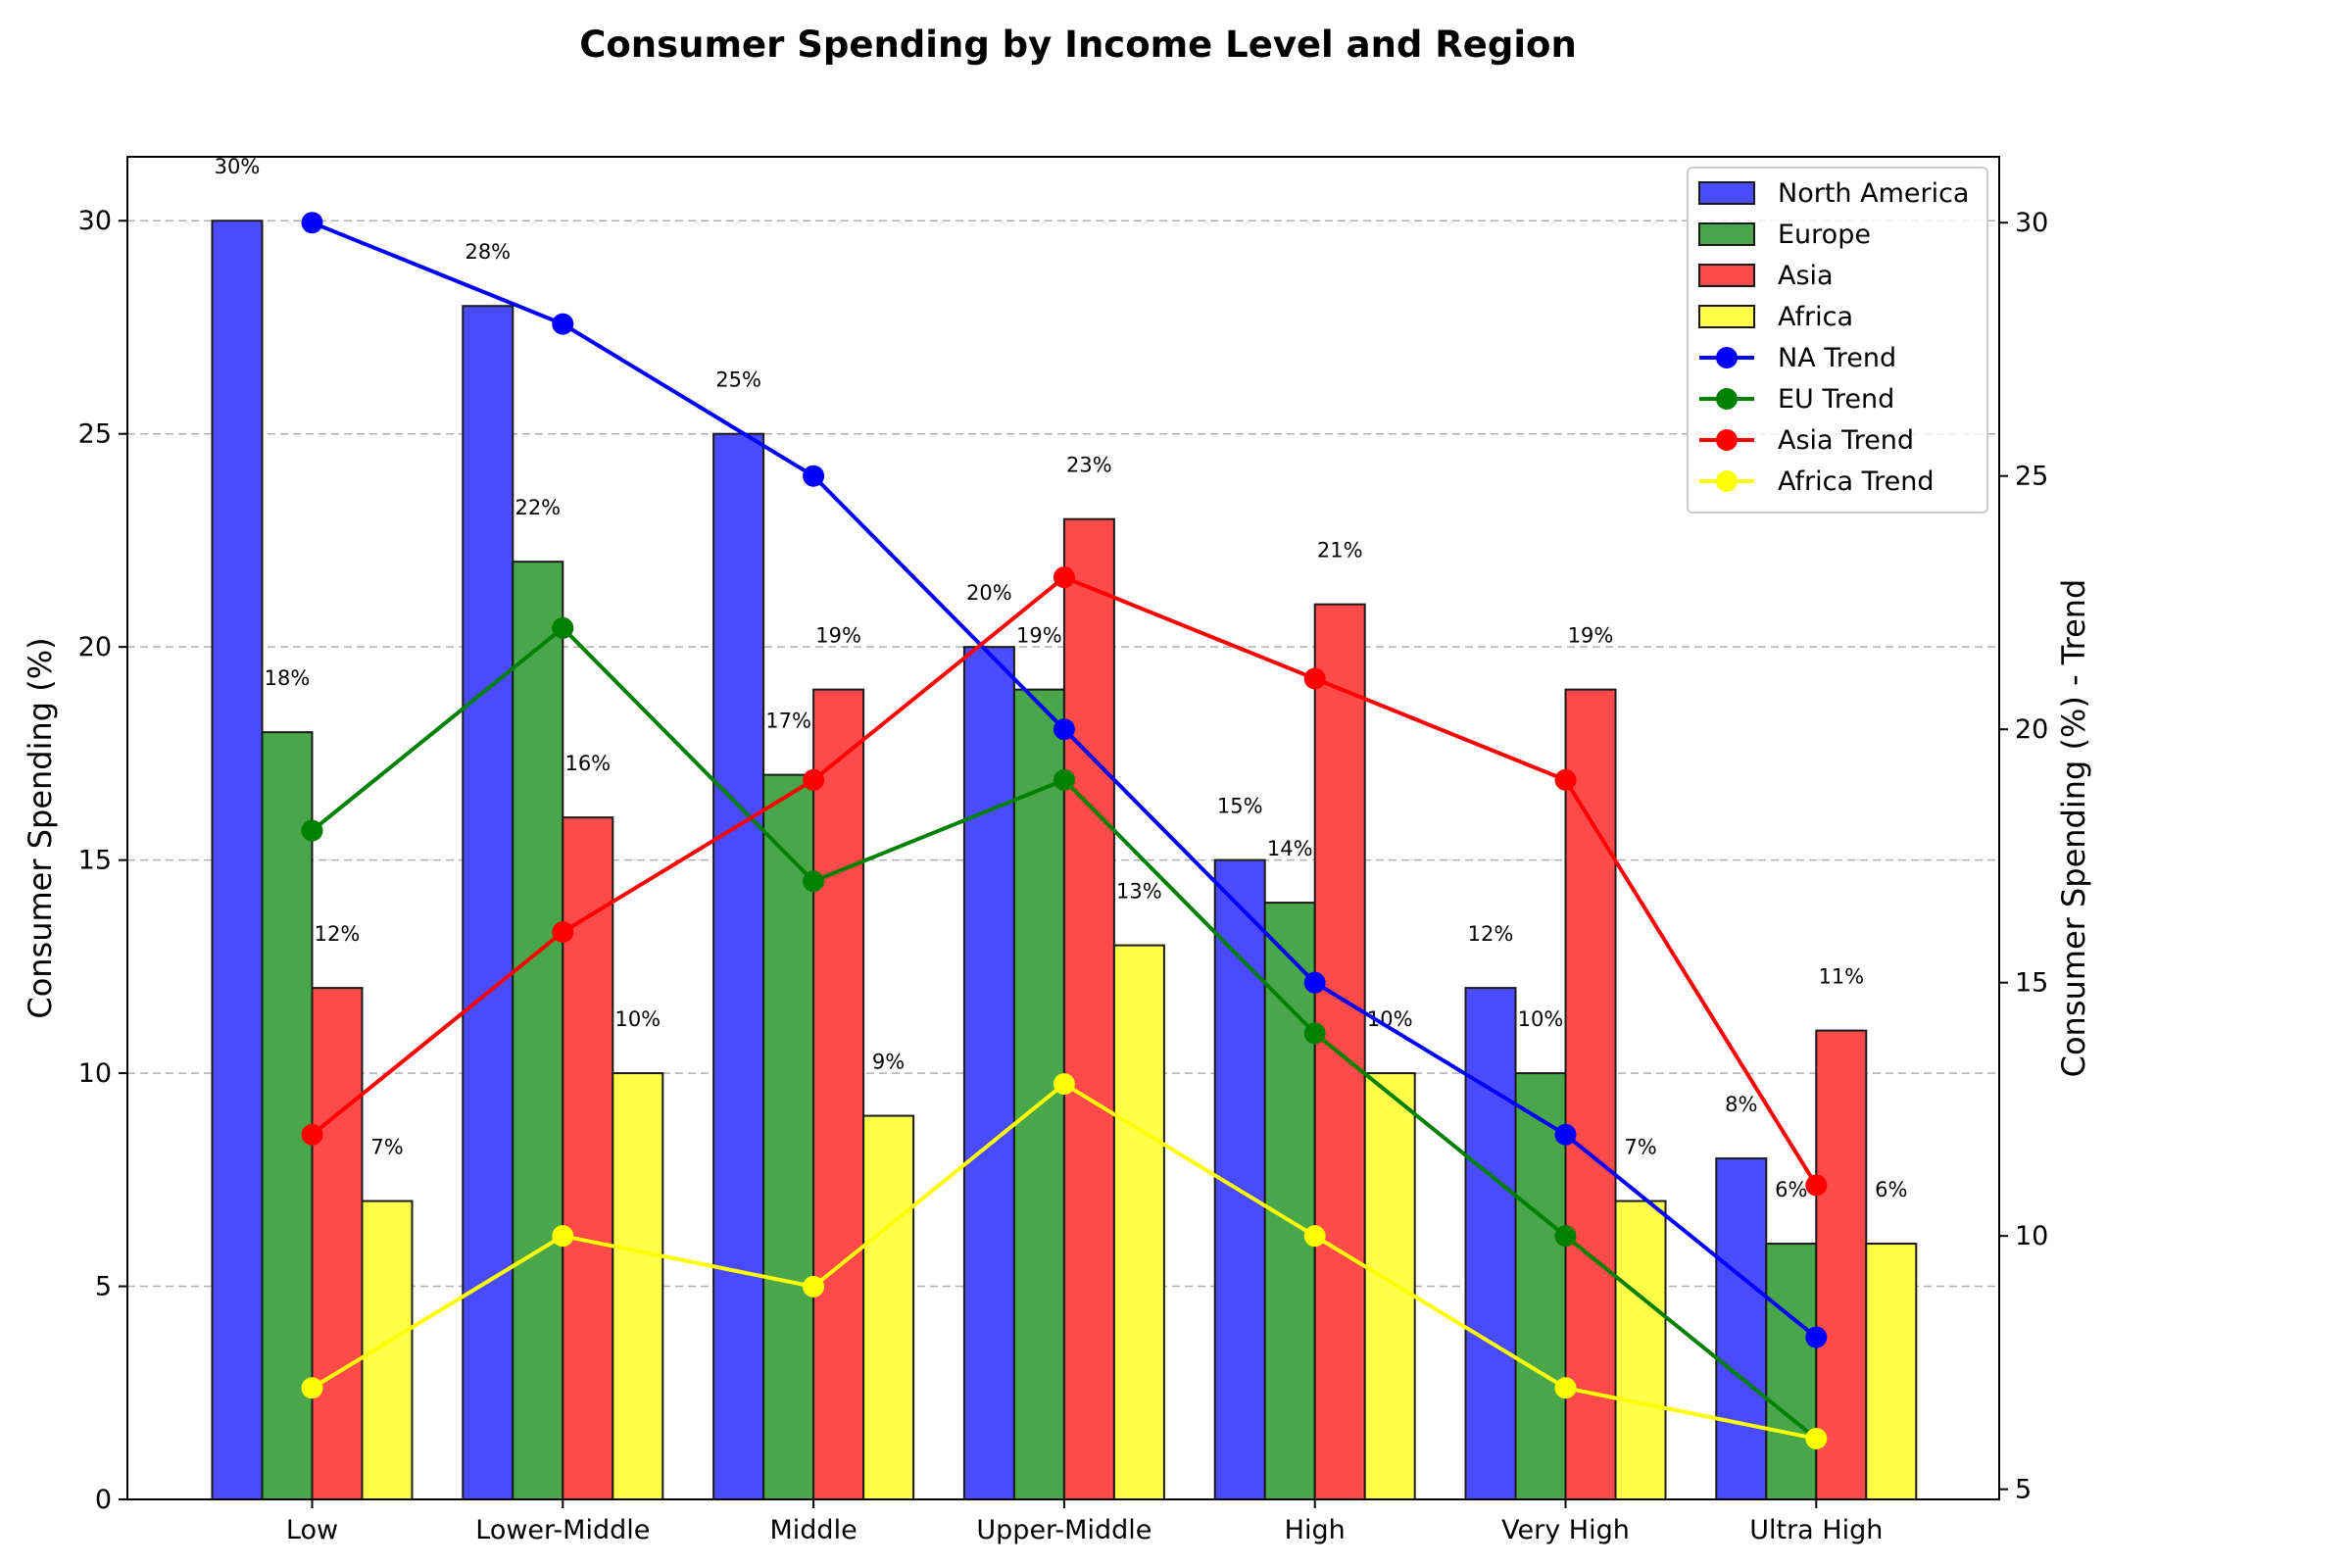  What do you see at coordinates (562, 1530) in the screenshot?
I see `x-tick-label-1: Lower-Middle` at bounding box center [562, 1530].